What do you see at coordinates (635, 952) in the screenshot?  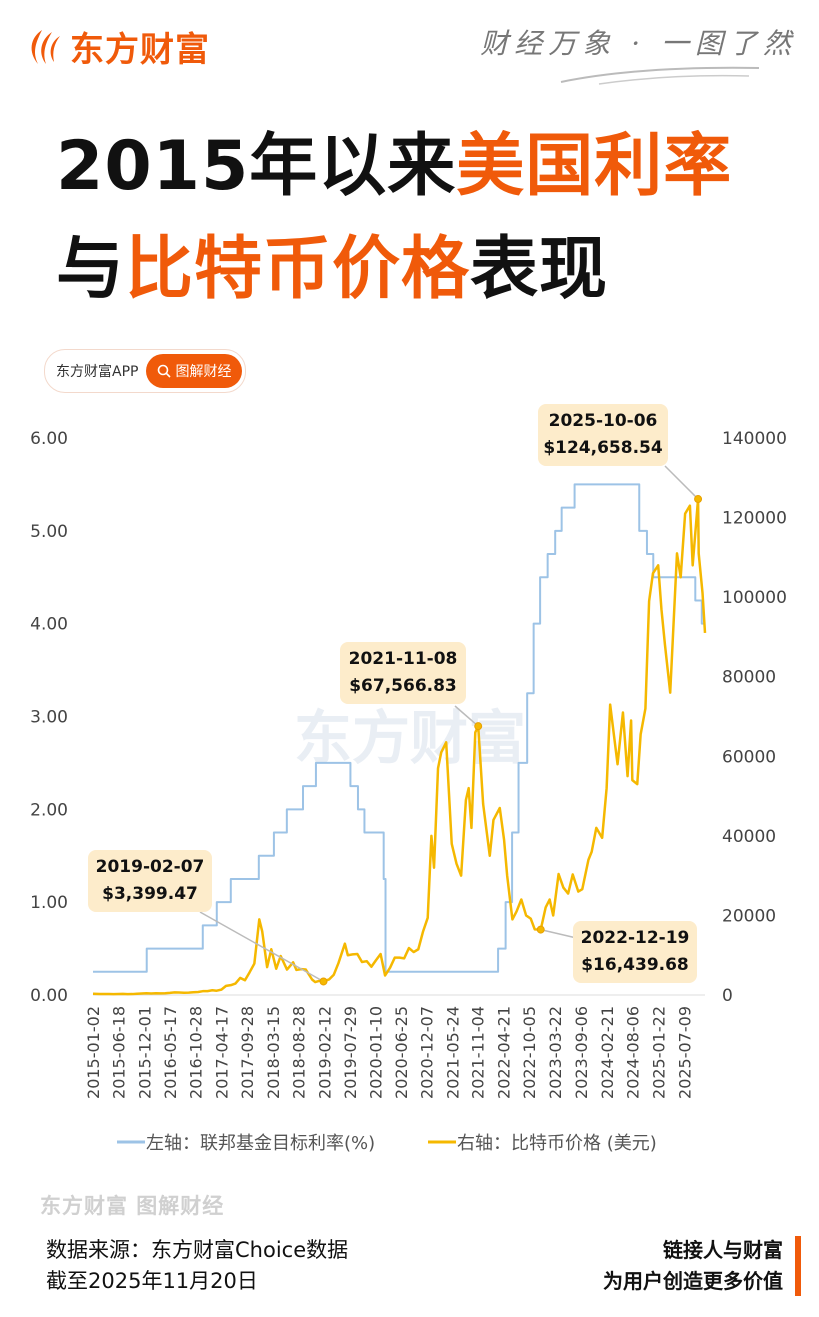 I see `price-callout: 2022-12-19 $16,439.68` at bounding box center [635, 952].